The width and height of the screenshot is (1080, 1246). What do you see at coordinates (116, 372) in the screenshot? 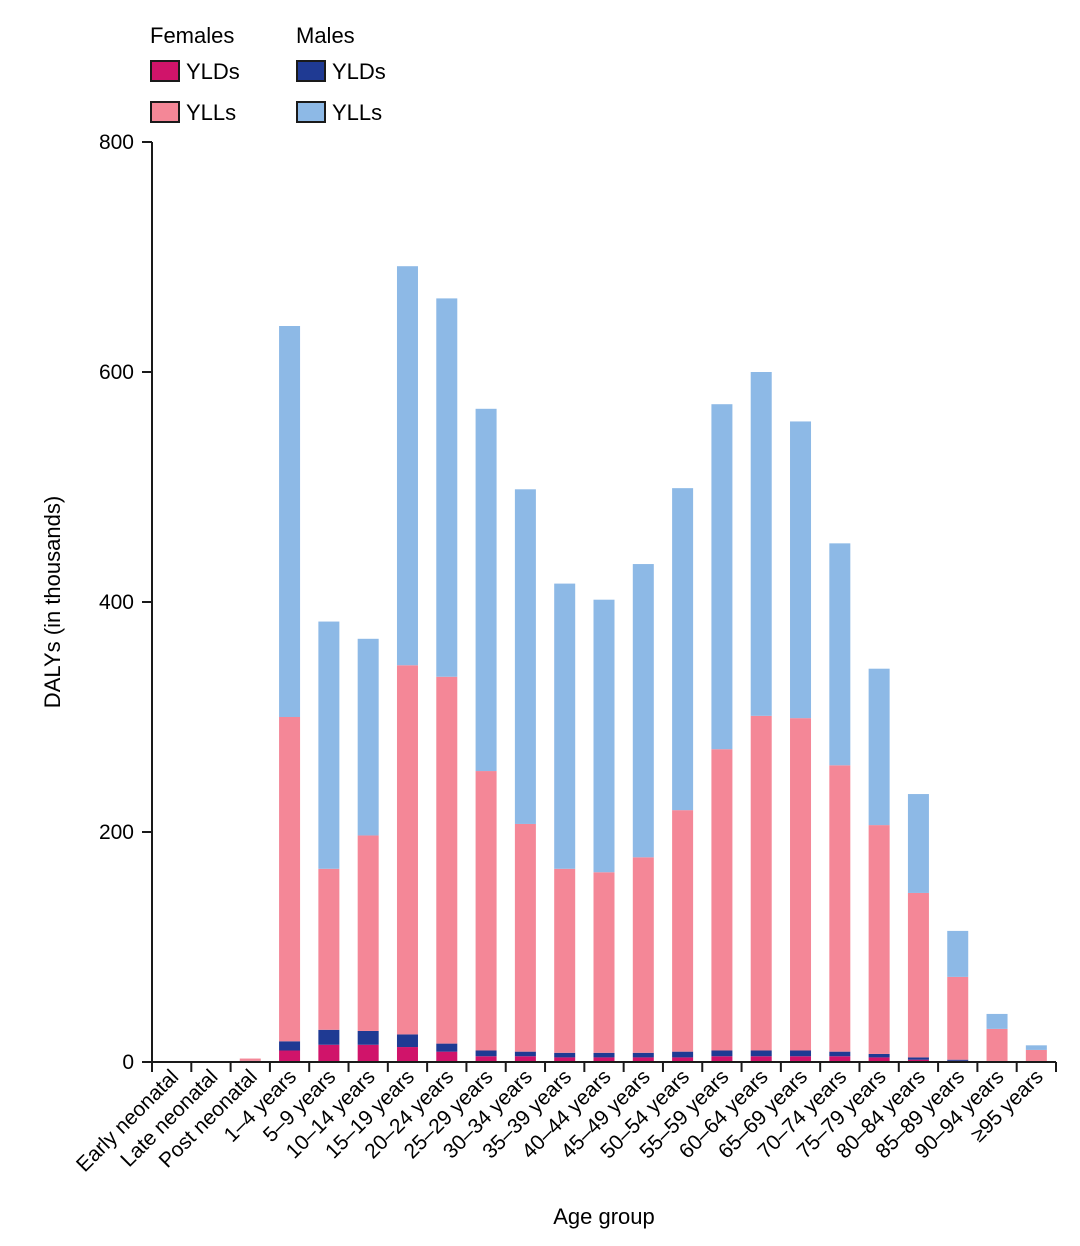
I see `y-tick-label: 600` at bounding box center [116, 372].